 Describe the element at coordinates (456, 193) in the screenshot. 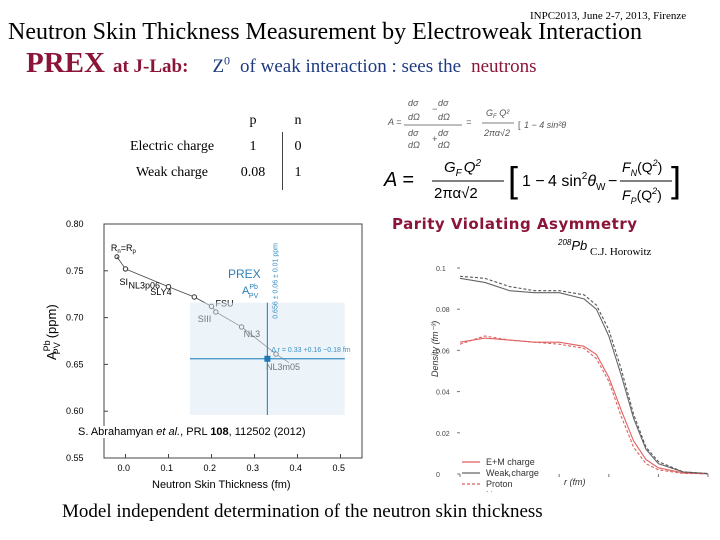

I see `formula-denominator: 2πα√2` at that location.